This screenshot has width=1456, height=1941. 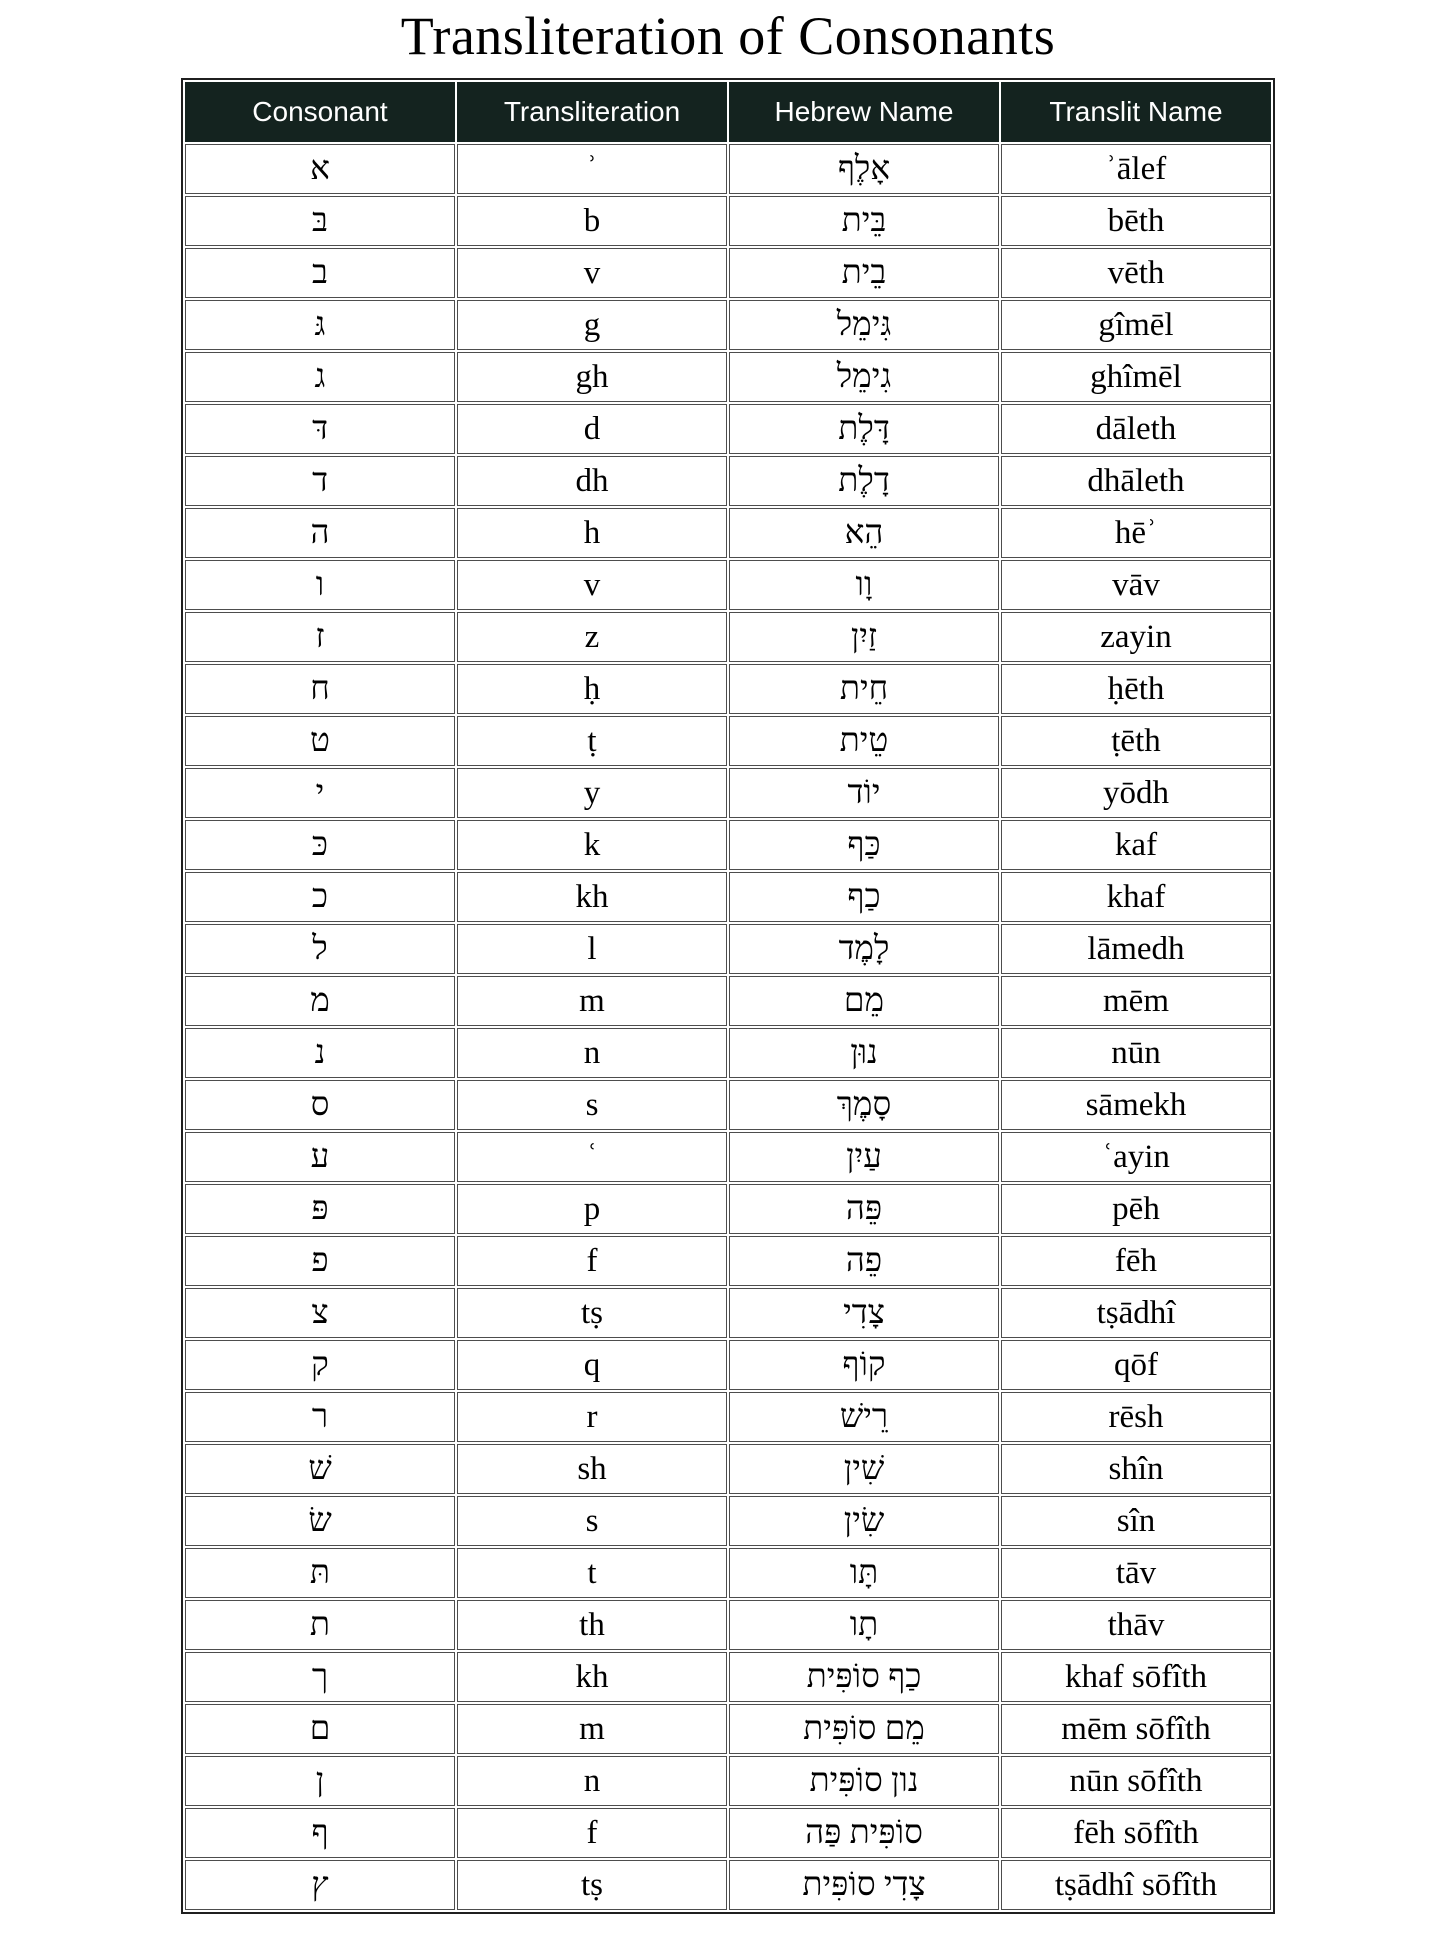 What do you see at coordinates (320, 221) in the screenshot?
I see `consonant-cell: בּ` at bounding box center [320, 221].